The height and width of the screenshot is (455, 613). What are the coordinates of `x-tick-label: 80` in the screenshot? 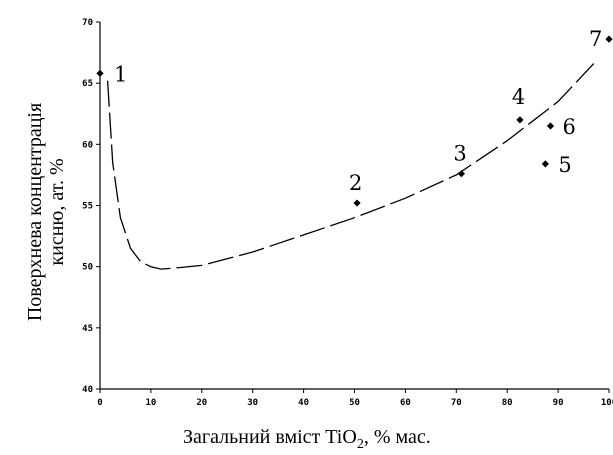 It's located at (507, 403).